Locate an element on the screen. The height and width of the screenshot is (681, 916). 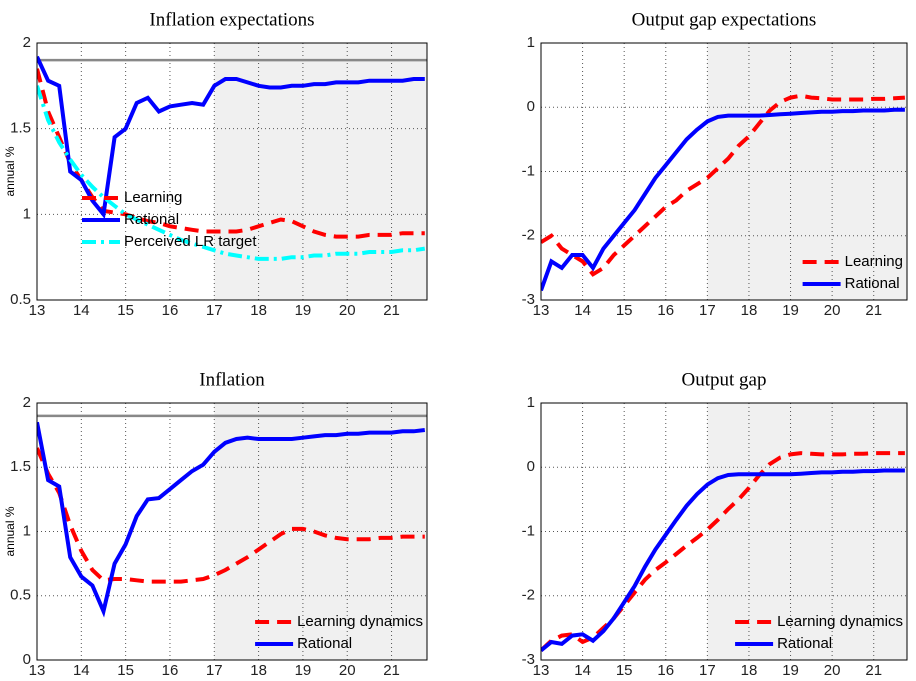
chart-title: Output gap is located at coordinates (724, 379).